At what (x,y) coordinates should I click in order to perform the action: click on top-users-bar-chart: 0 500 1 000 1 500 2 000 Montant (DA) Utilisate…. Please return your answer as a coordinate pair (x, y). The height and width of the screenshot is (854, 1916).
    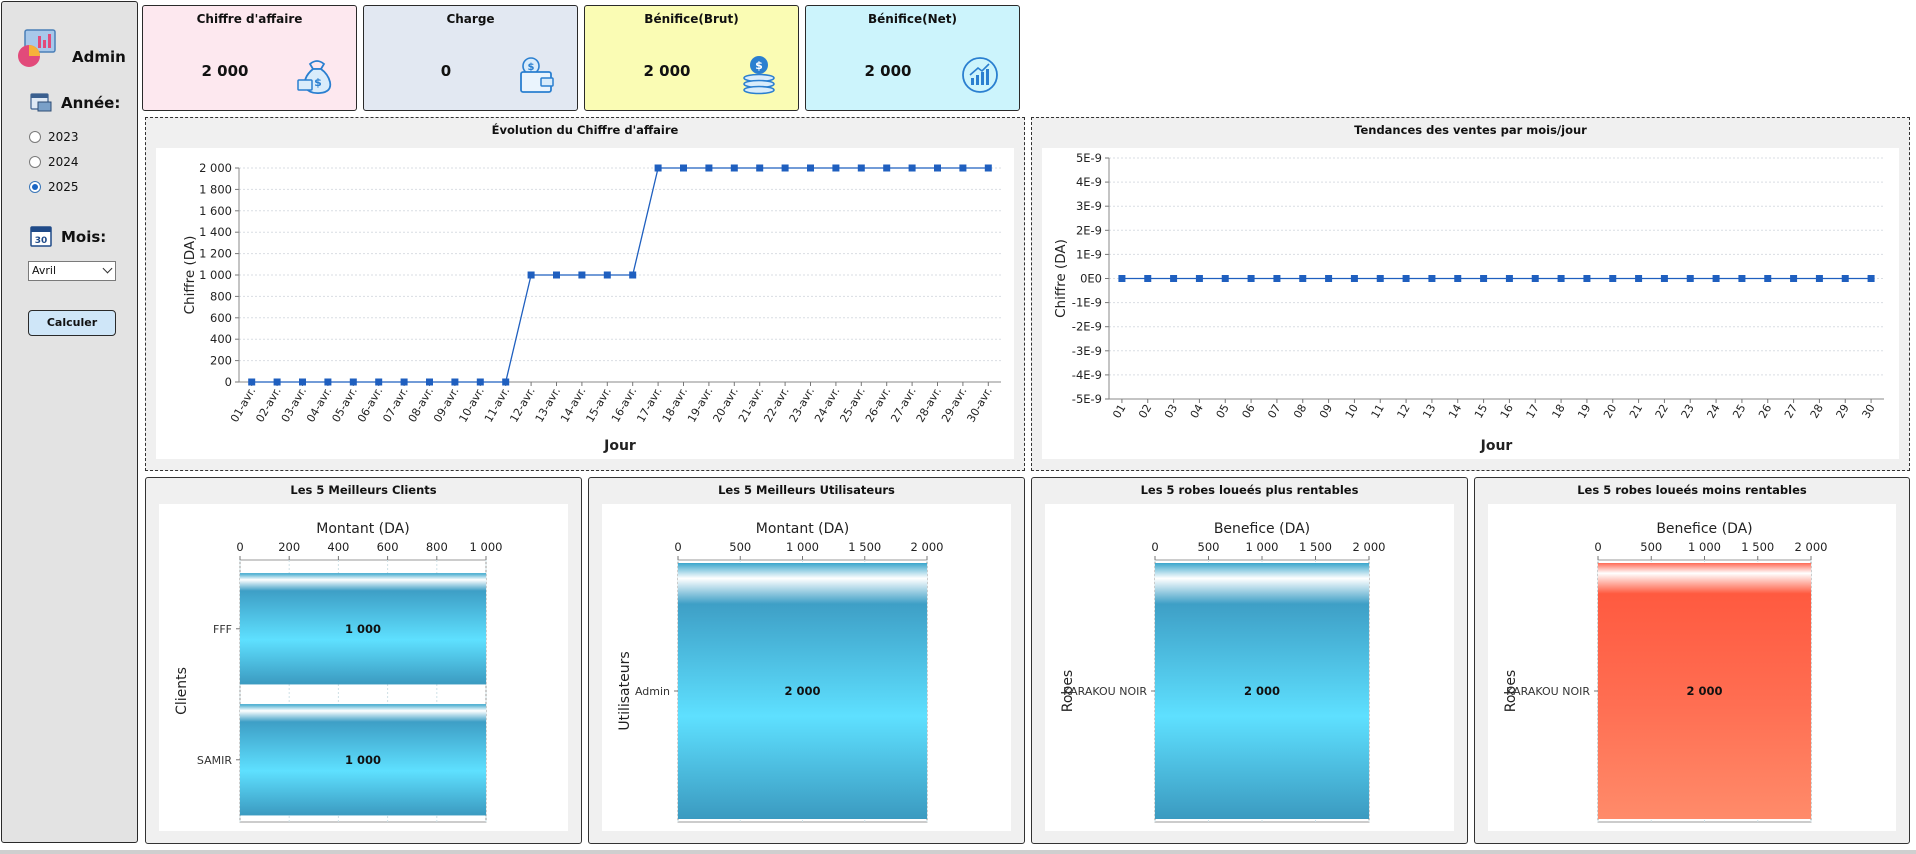
    Looking at the image, I should click on (780, 672).